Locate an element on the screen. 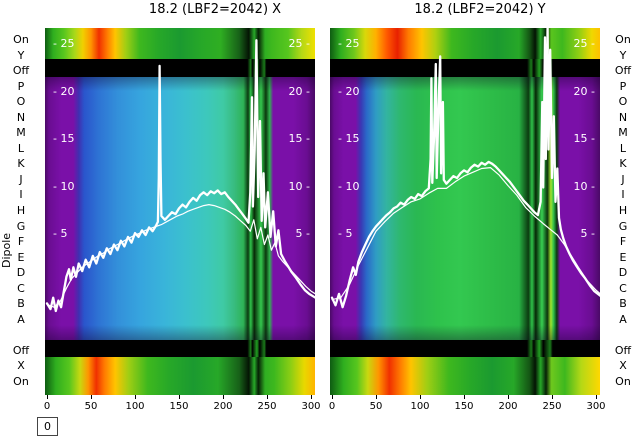 The width and height of the screenshot is (640, 440). left-axis-labels: On Y Off P O N M L K J I H G F E D C B A Off X On is located at coordinates (21, 211).